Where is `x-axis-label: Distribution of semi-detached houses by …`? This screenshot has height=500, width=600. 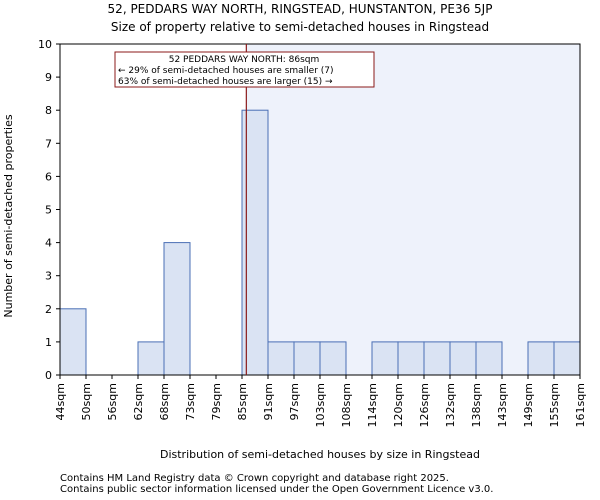 x-axis-label: Distribution of semi-detached houses by … is located at coordinates (320, 454).